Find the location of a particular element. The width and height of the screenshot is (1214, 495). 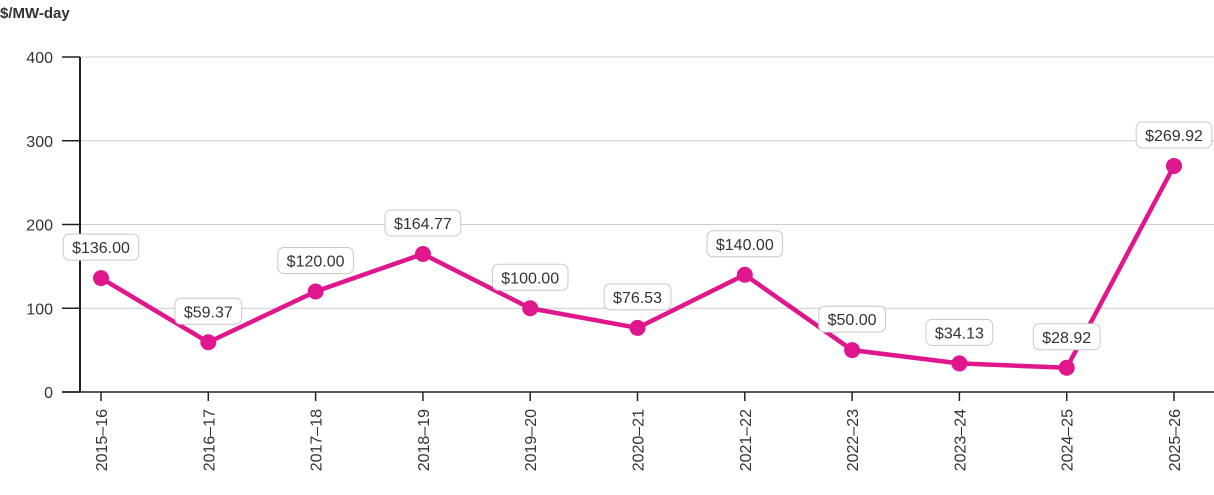

x-tick-label: 2023–24 is located at coordinates (960, 440).